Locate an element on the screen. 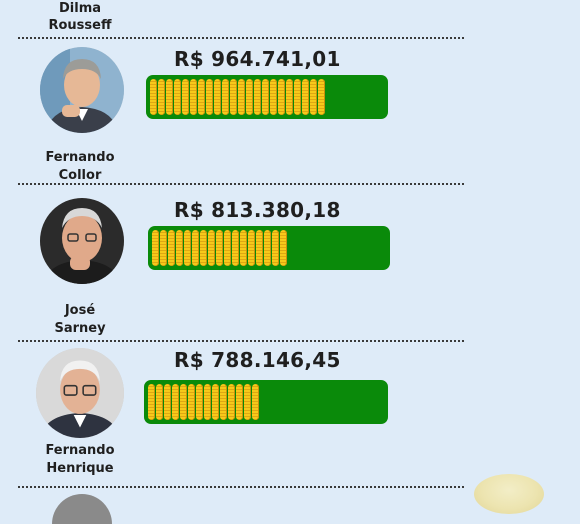  entry-first-name: José is located at coordinates (80, 310).